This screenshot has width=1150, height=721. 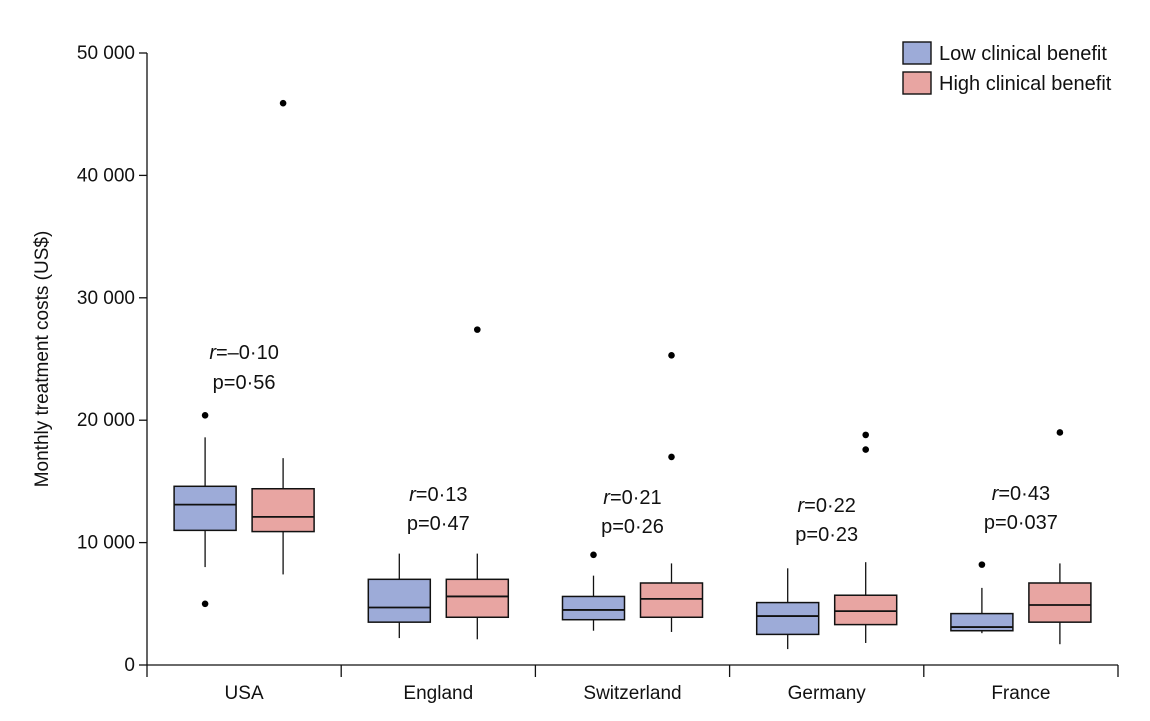 I want to click on y-tick-label: 0, so click(x=129, y=665).